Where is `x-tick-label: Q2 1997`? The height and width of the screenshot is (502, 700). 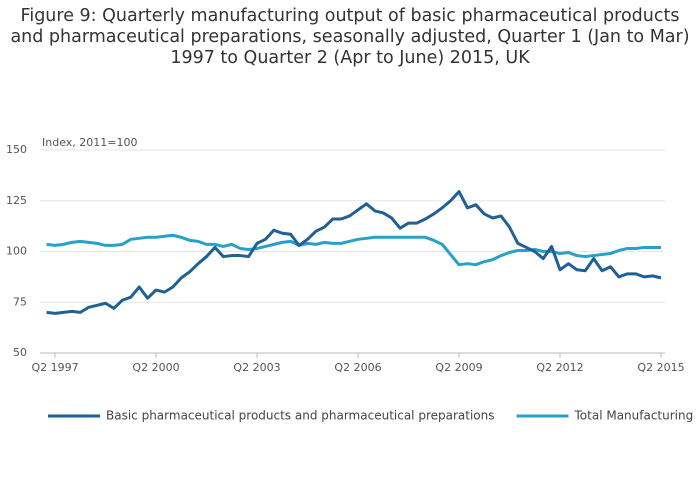 x-tick-label: Q2 1997 is located at coordinates (54, 367).